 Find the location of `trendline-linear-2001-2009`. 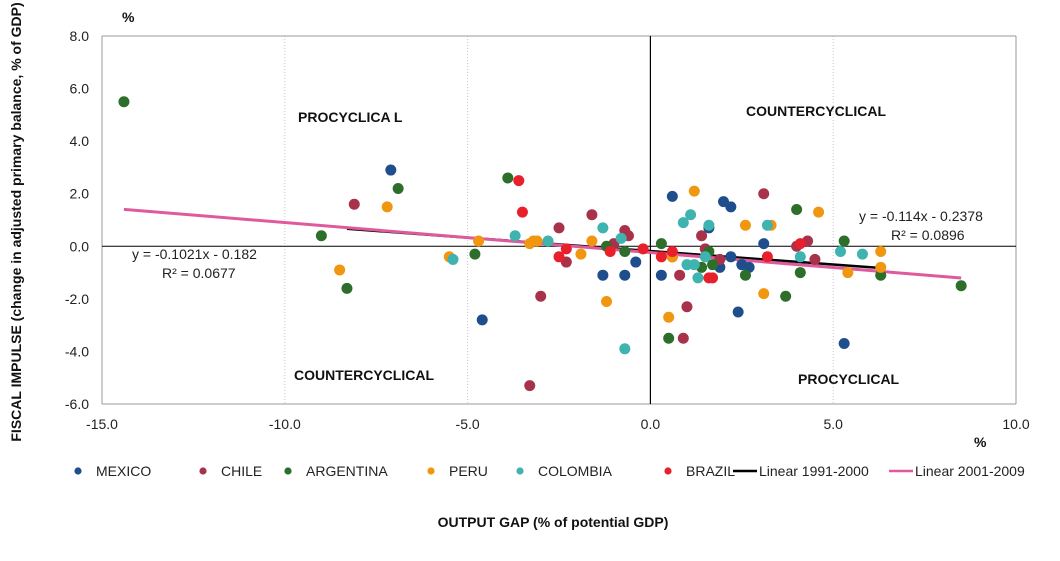

trendline-linear-2001-2009 is located at coordinates (542, 243).